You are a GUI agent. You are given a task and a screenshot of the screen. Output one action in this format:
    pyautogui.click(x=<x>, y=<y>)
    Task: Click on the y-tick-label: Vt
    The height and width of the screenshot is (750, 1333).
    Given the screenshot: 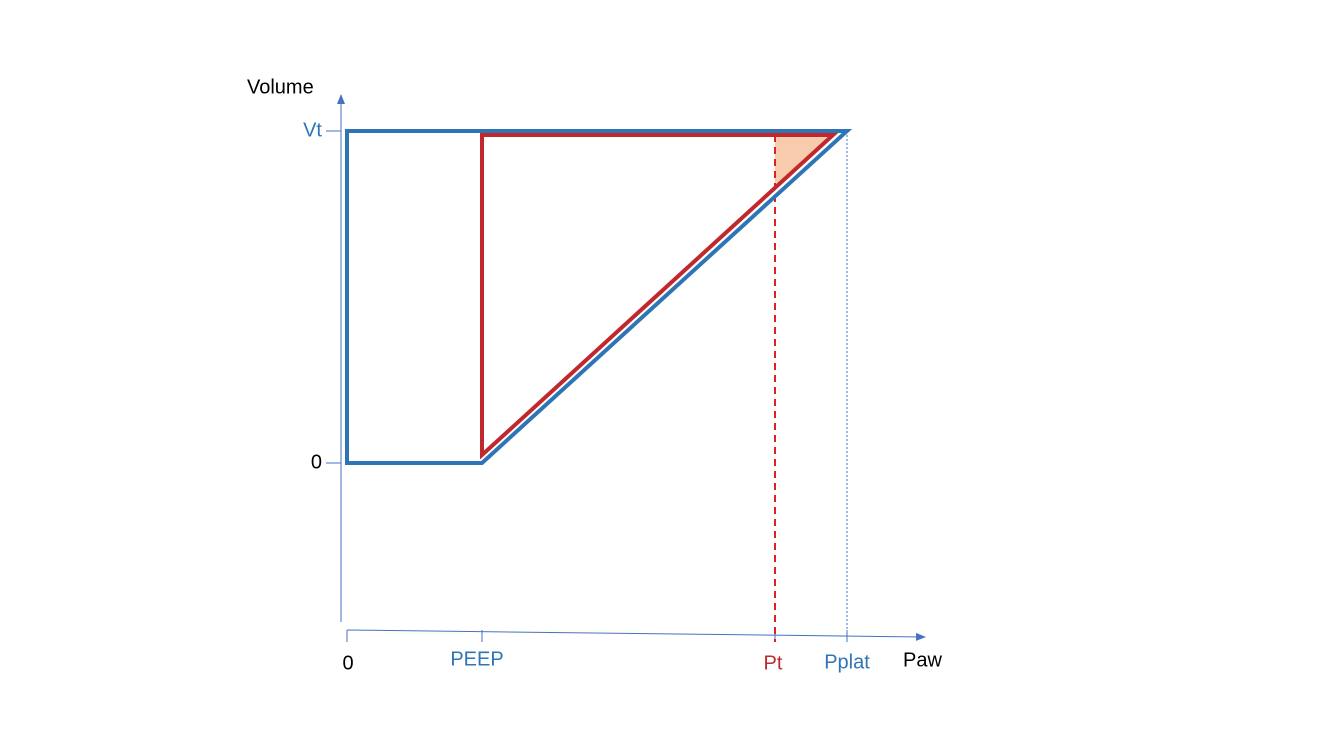 What is the action you would take?
    pyautogui.click(x=312, y=130)
    